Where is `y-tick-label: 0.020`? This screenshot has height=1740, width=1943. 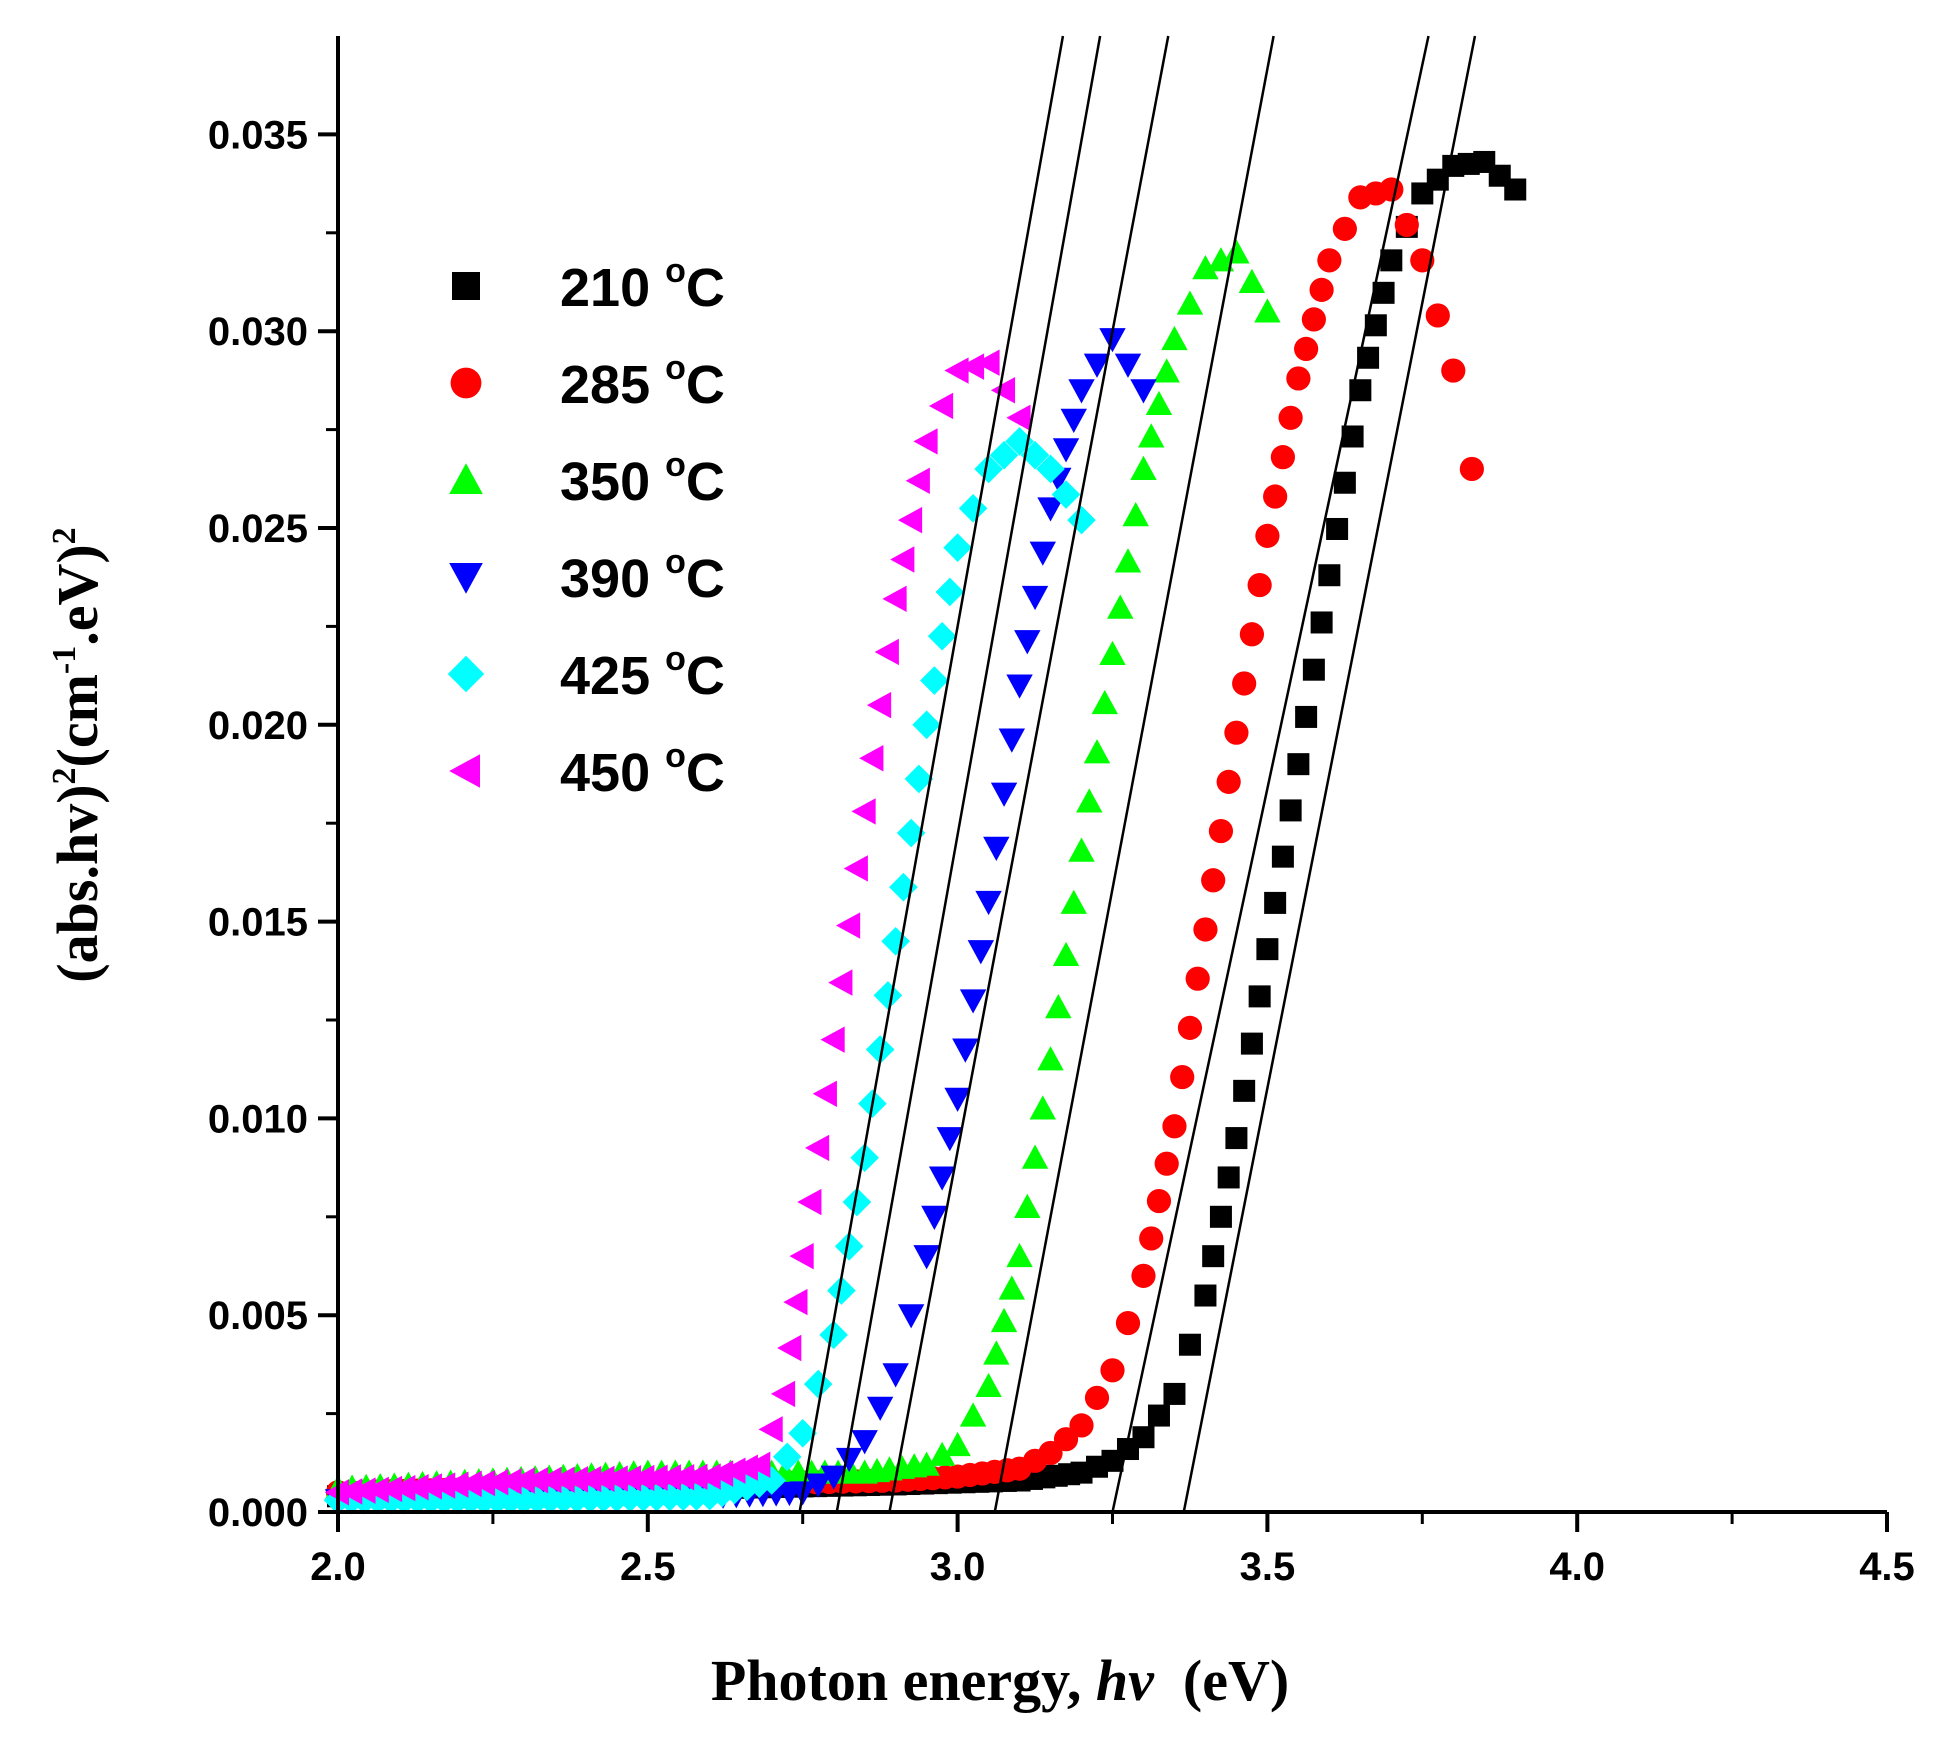
y-tick-label: 0.020 is located at coordinates (258, 726).